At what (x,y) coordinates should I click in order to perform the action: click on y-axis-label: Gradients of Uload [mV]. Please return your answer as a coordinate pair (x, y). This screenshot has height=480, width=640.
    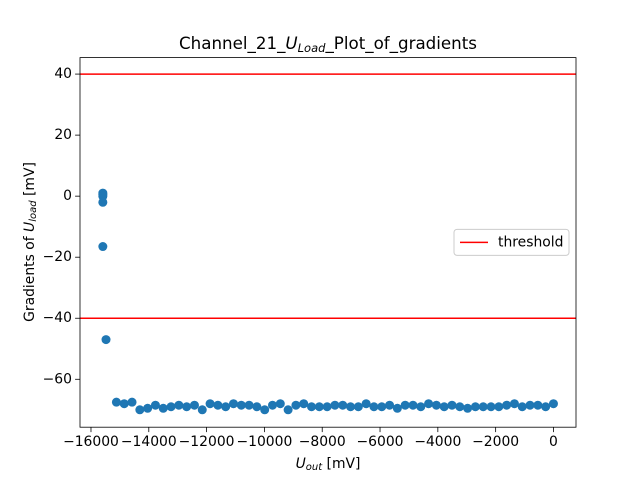
    Looking at the image, I should click on (30, 242).